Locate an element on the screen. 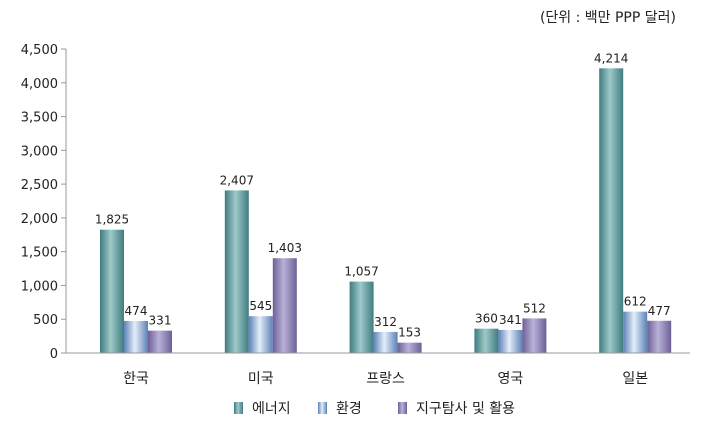 The image size is (711, 425). y-tick-label: 0 is located at coordinates (54, 354).